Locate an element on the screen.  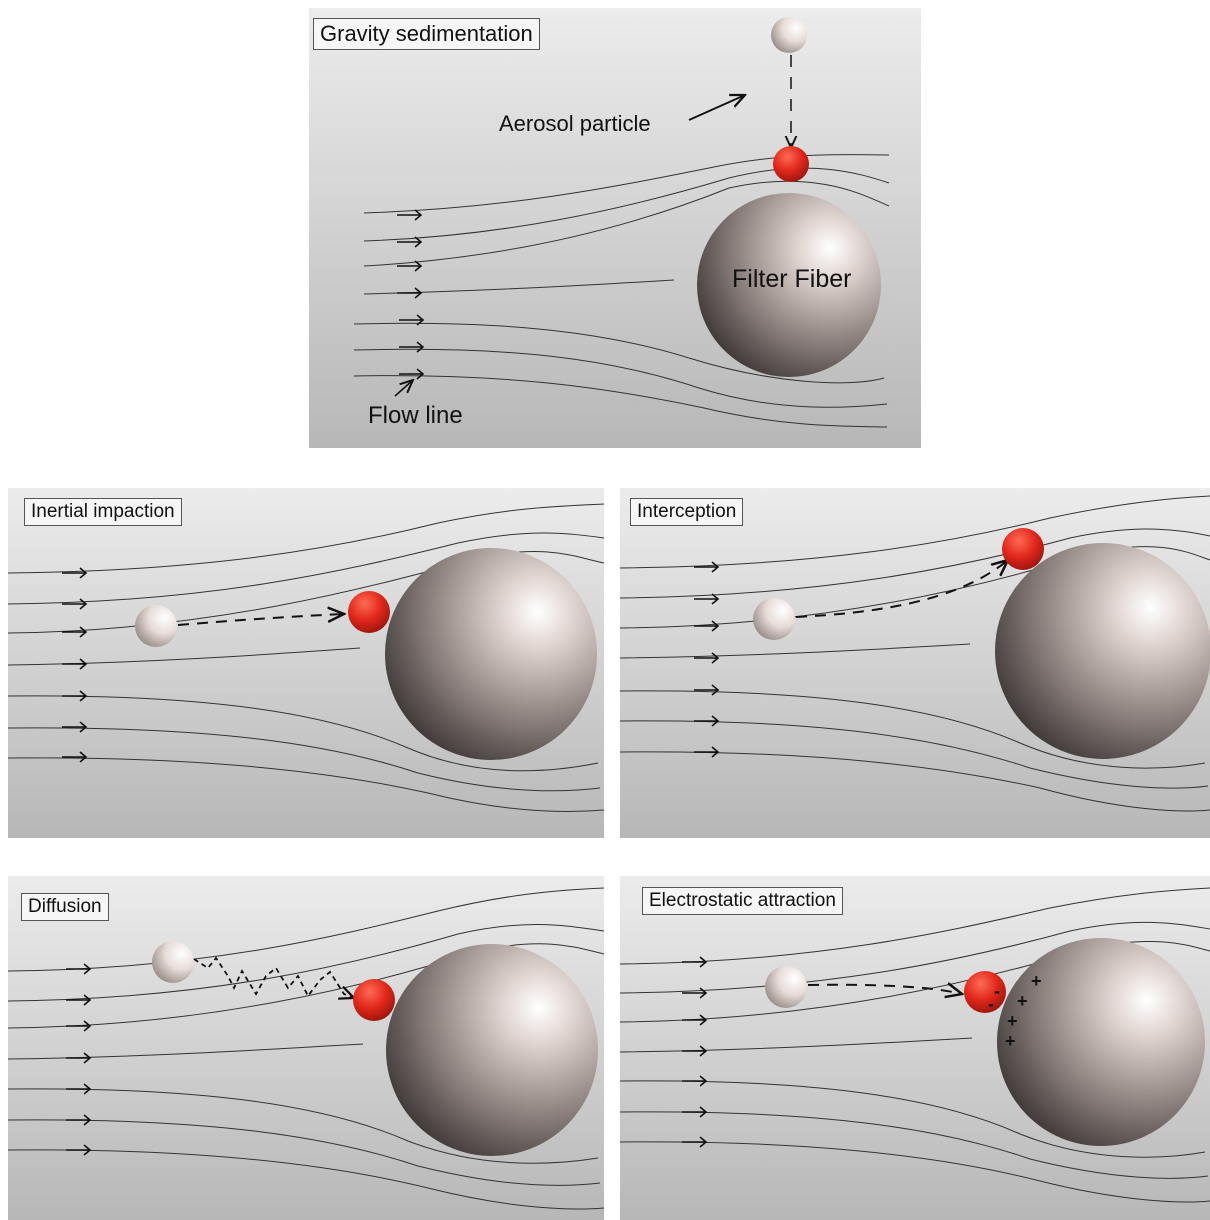
electrostatic-diagram is located at coordinates (915, 1048).